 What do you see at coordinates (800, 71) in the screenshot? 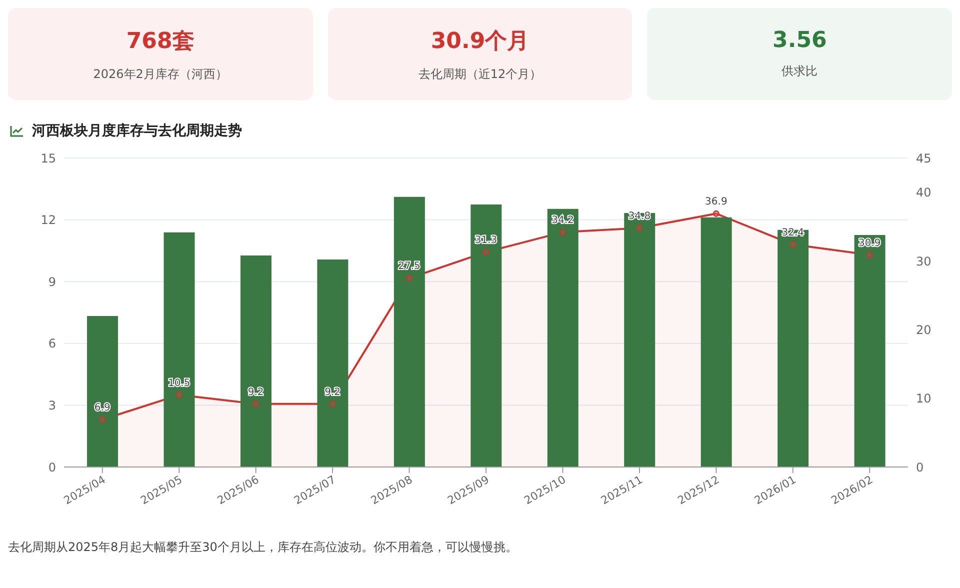
I see `category-label: 供求比` at bounding box center [800, 71].